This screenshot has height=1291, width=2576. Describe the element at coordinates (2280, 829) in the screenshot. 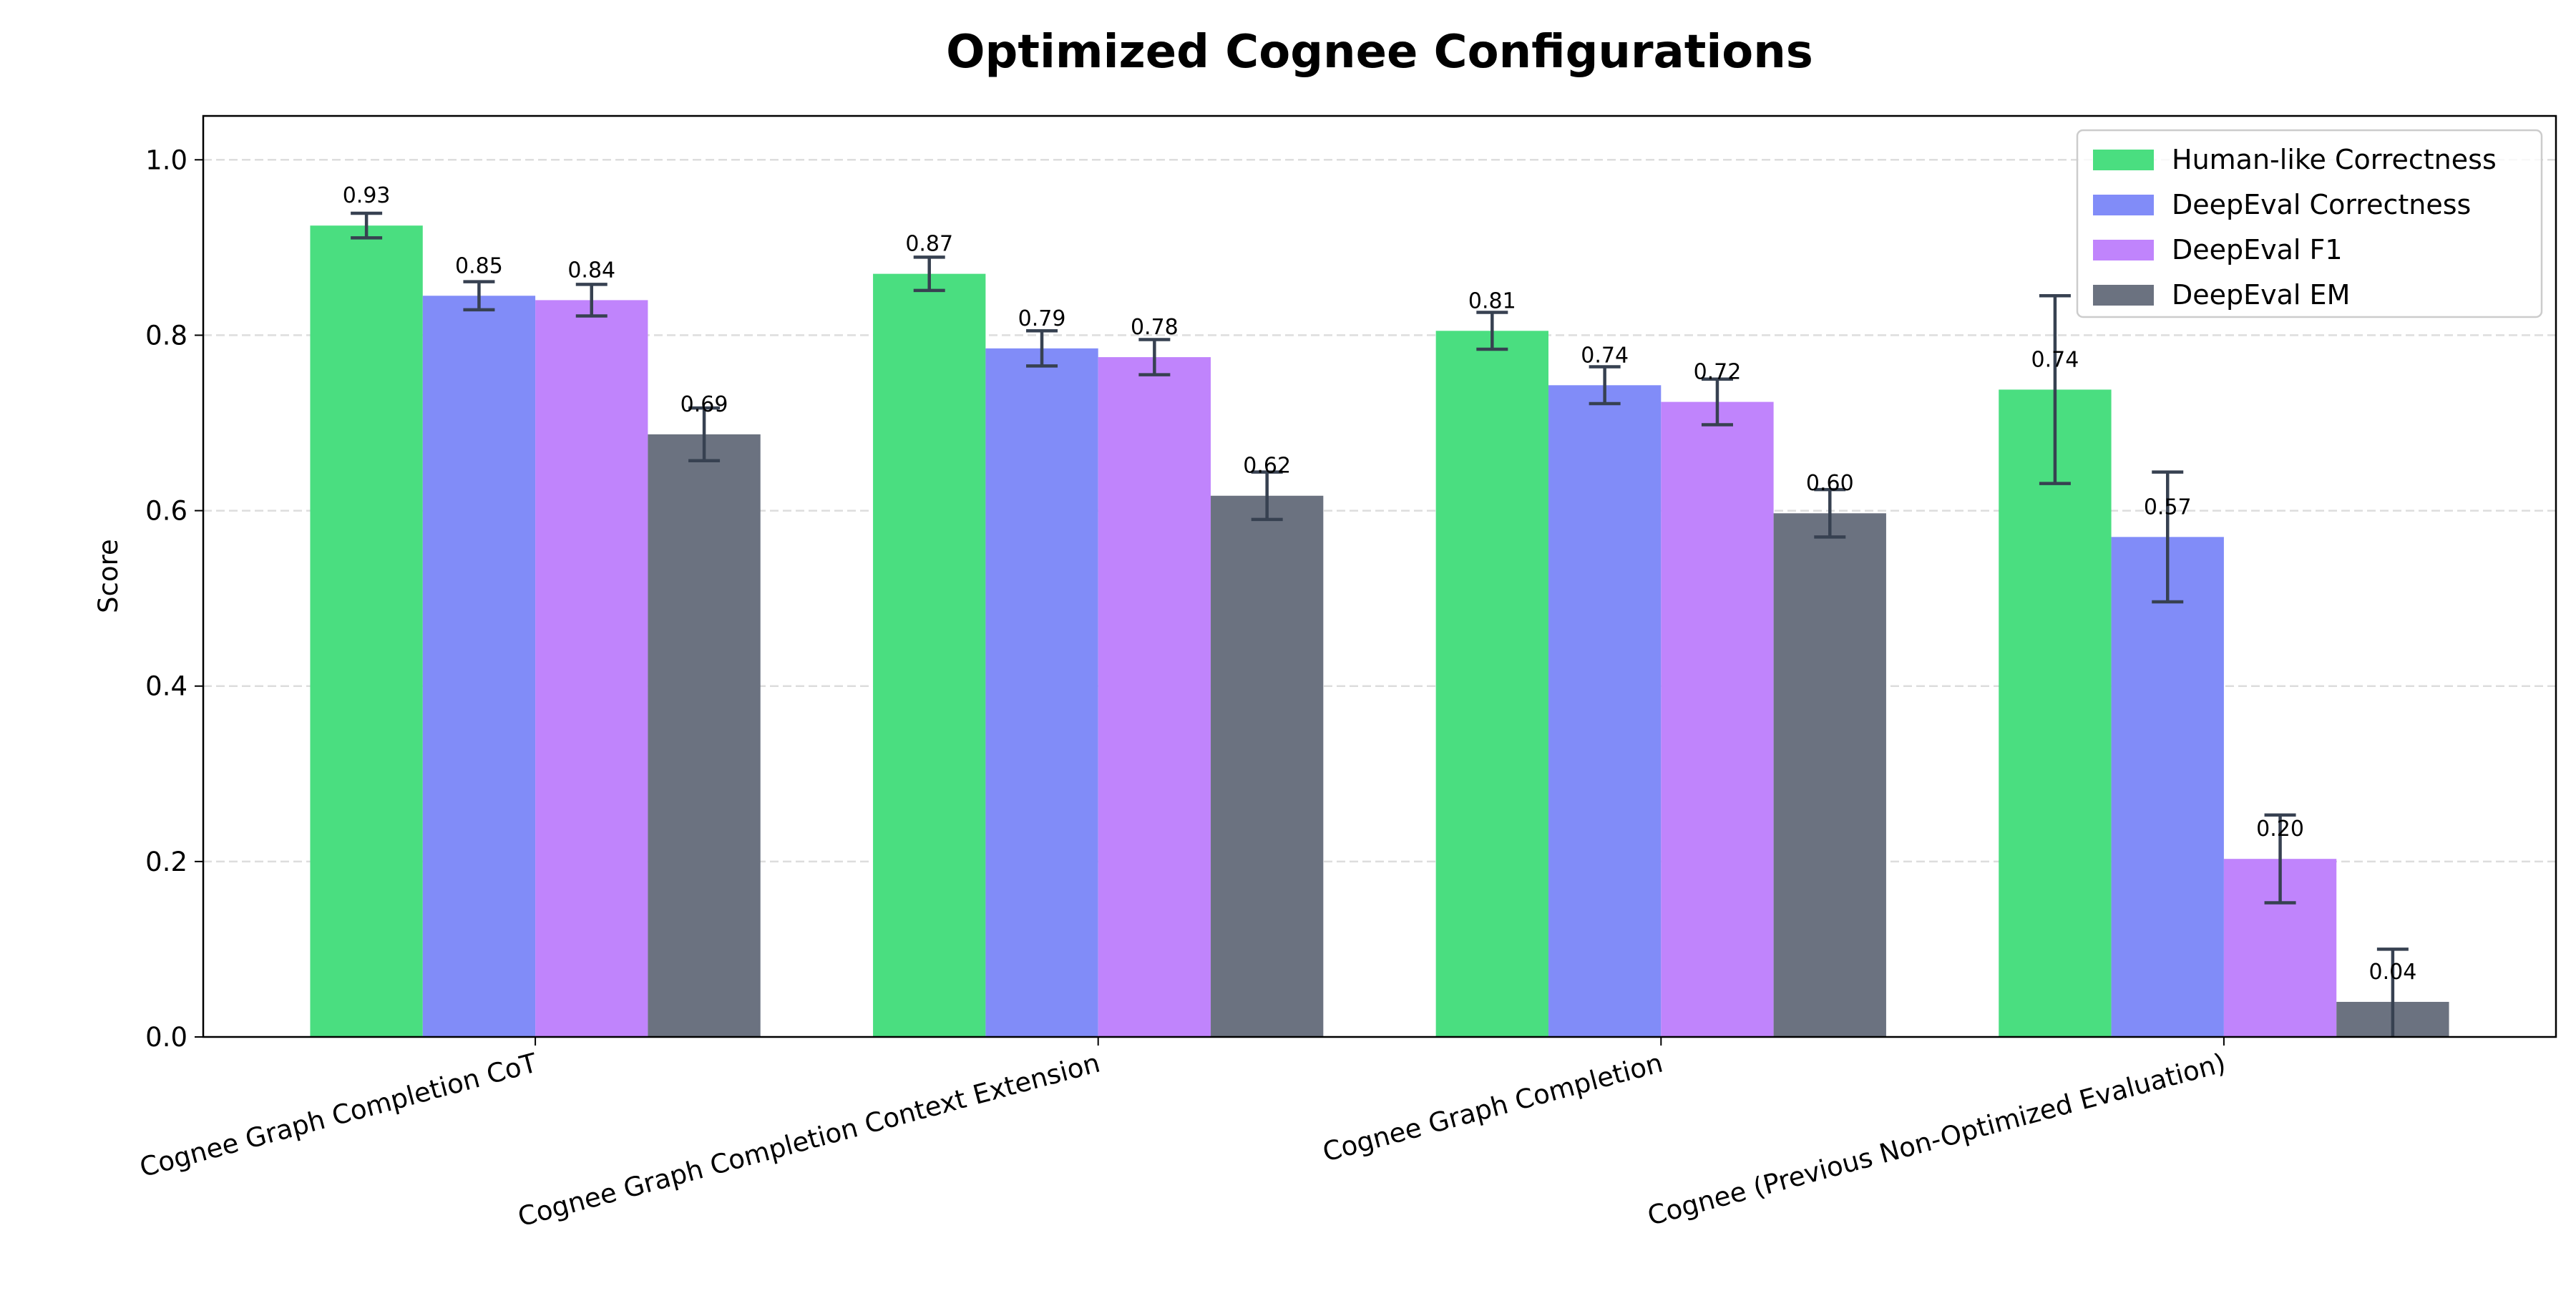

I see `value-label: 0.20` at that location.